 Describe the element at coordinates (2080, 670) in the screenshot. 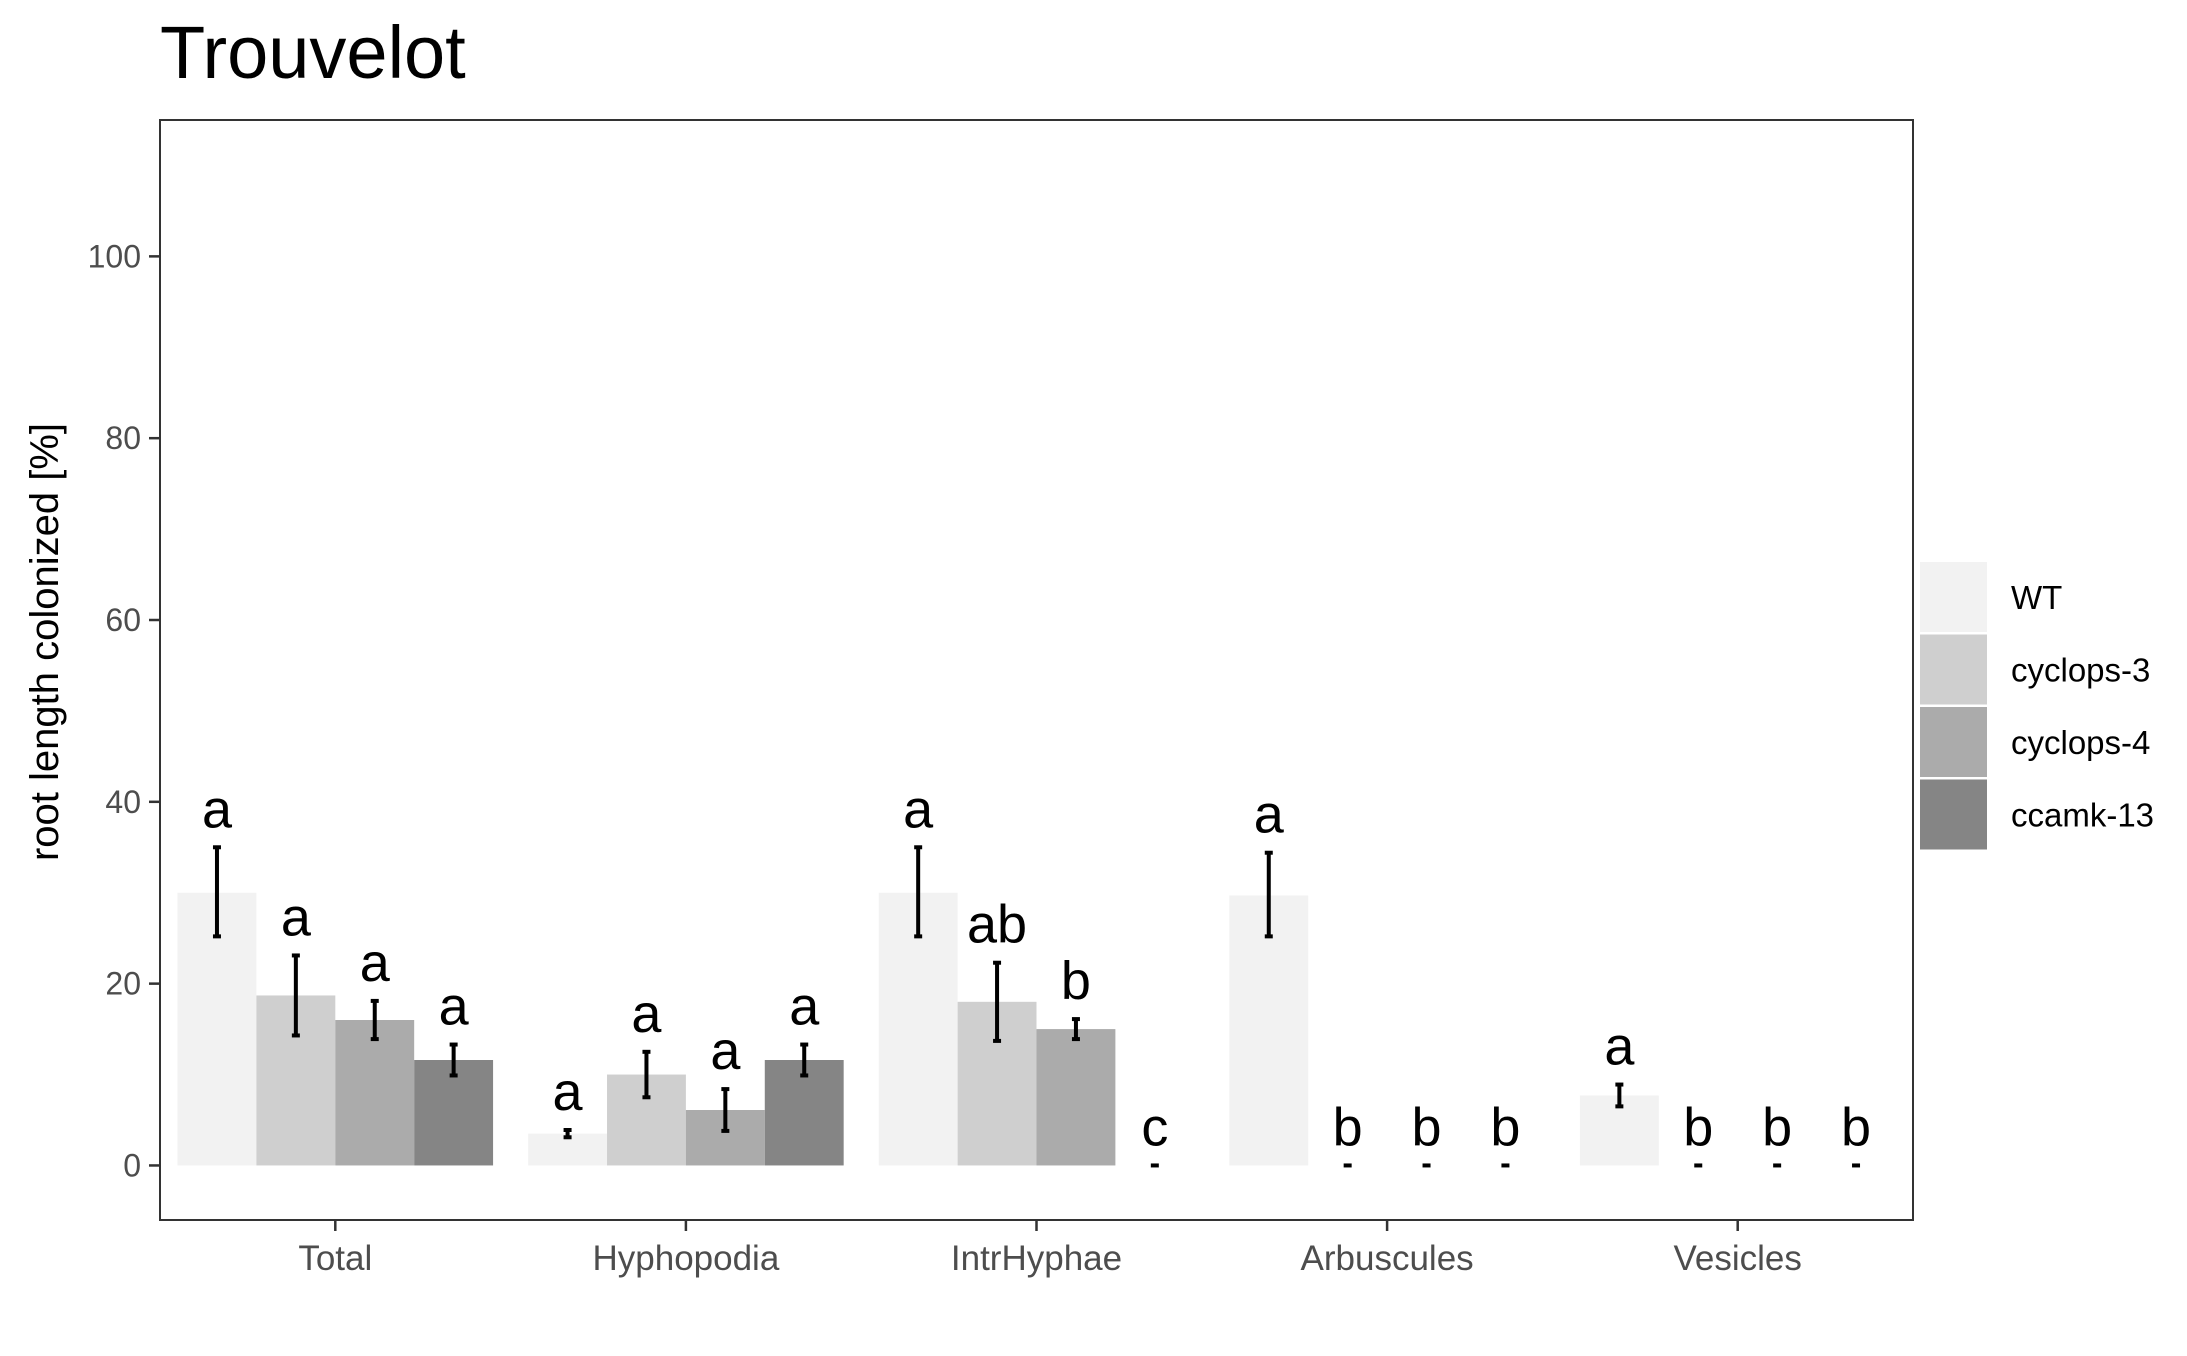

I see `legend-label: cyclops-3` at that location.